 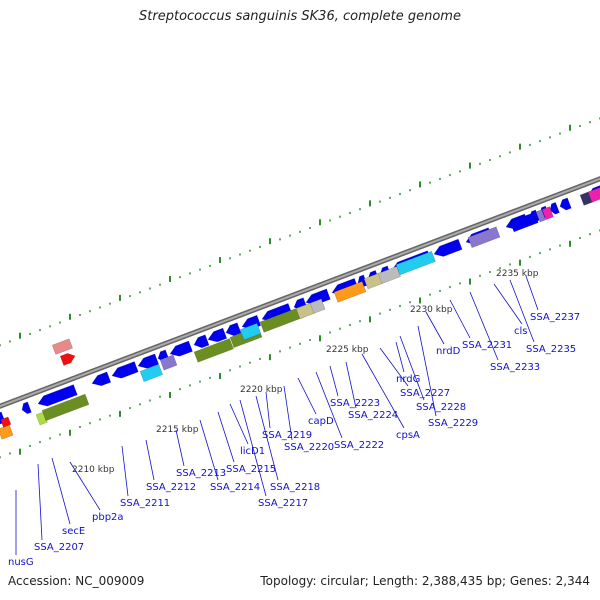 What do you see at coordinates (487, 345) in the screenshot?
I see `gene-label: SSA_2231` at bounding box center [487, 345].